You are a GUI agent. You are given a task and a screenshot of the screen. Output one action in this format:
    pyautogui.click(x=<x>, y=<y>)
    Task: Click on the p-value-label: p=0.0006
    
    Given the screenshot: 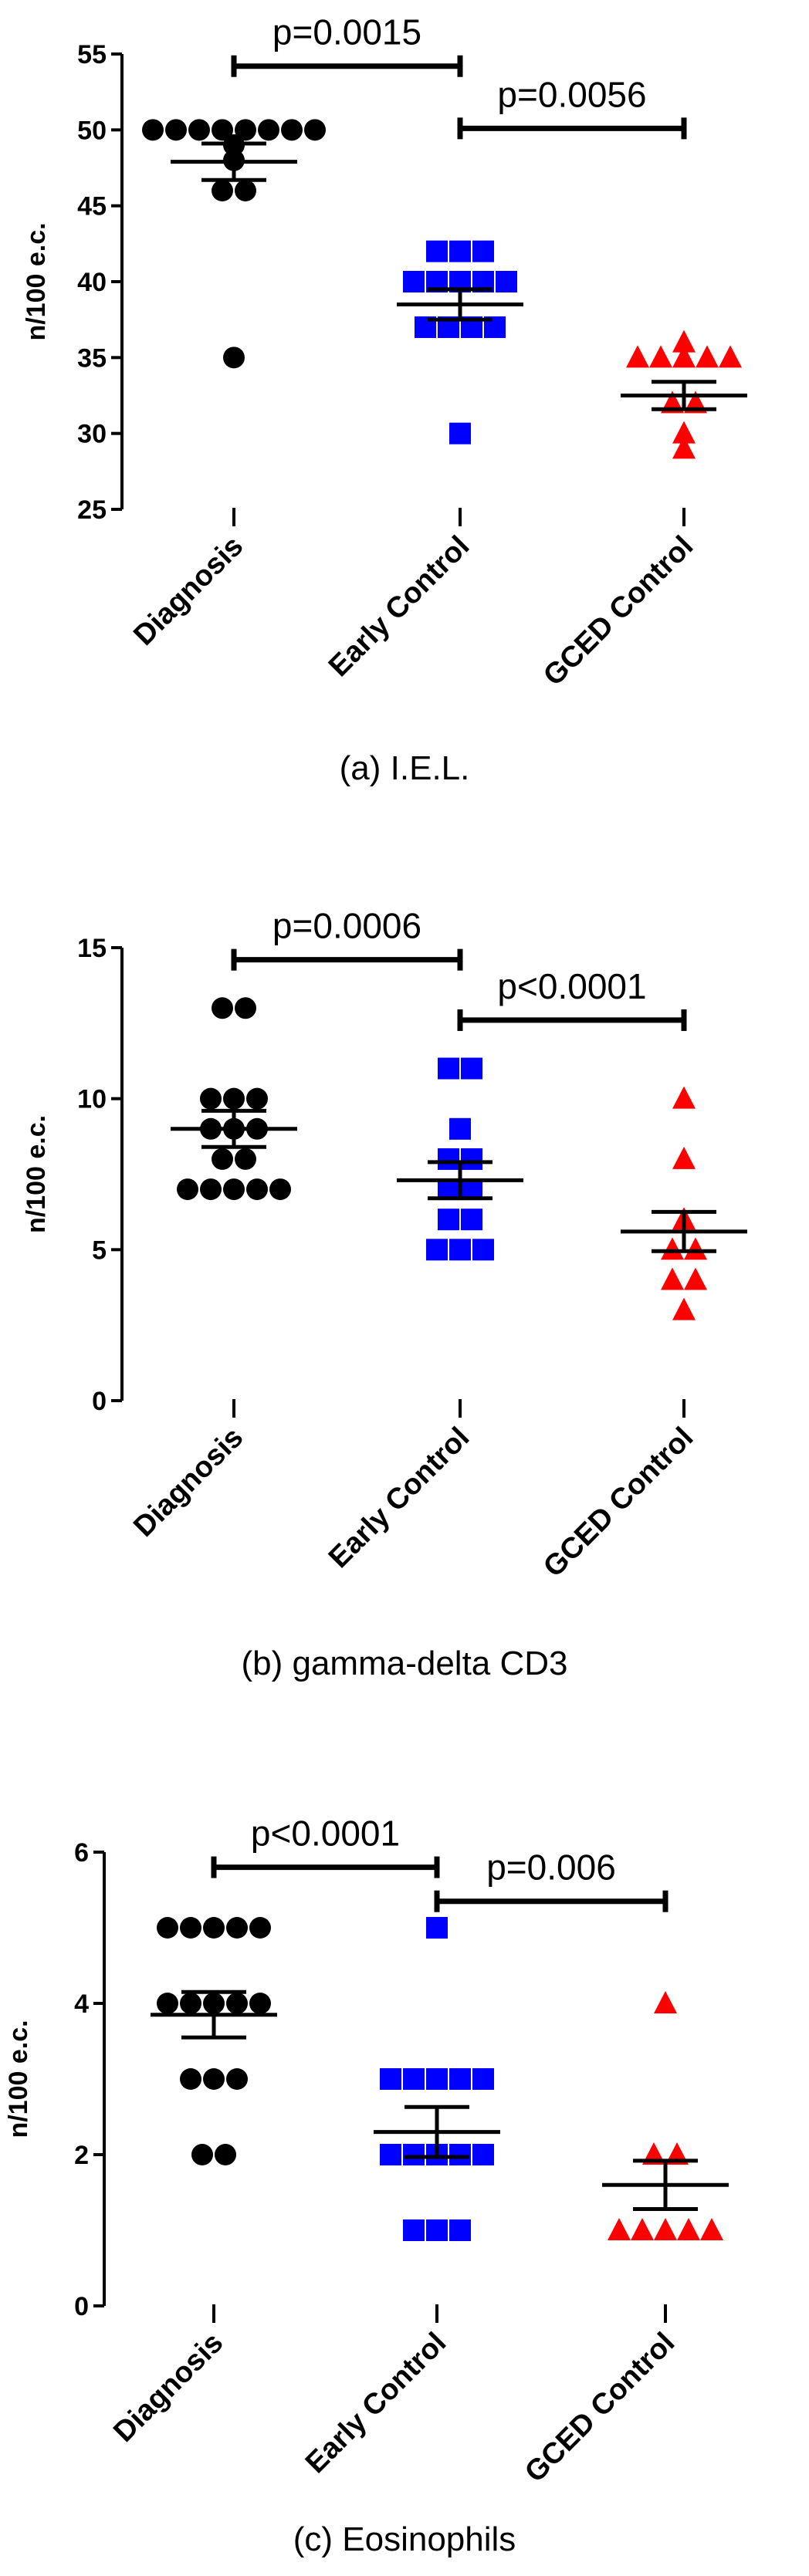 What is the action you would take?
    pyautogui.click(x=346, y=926)
    